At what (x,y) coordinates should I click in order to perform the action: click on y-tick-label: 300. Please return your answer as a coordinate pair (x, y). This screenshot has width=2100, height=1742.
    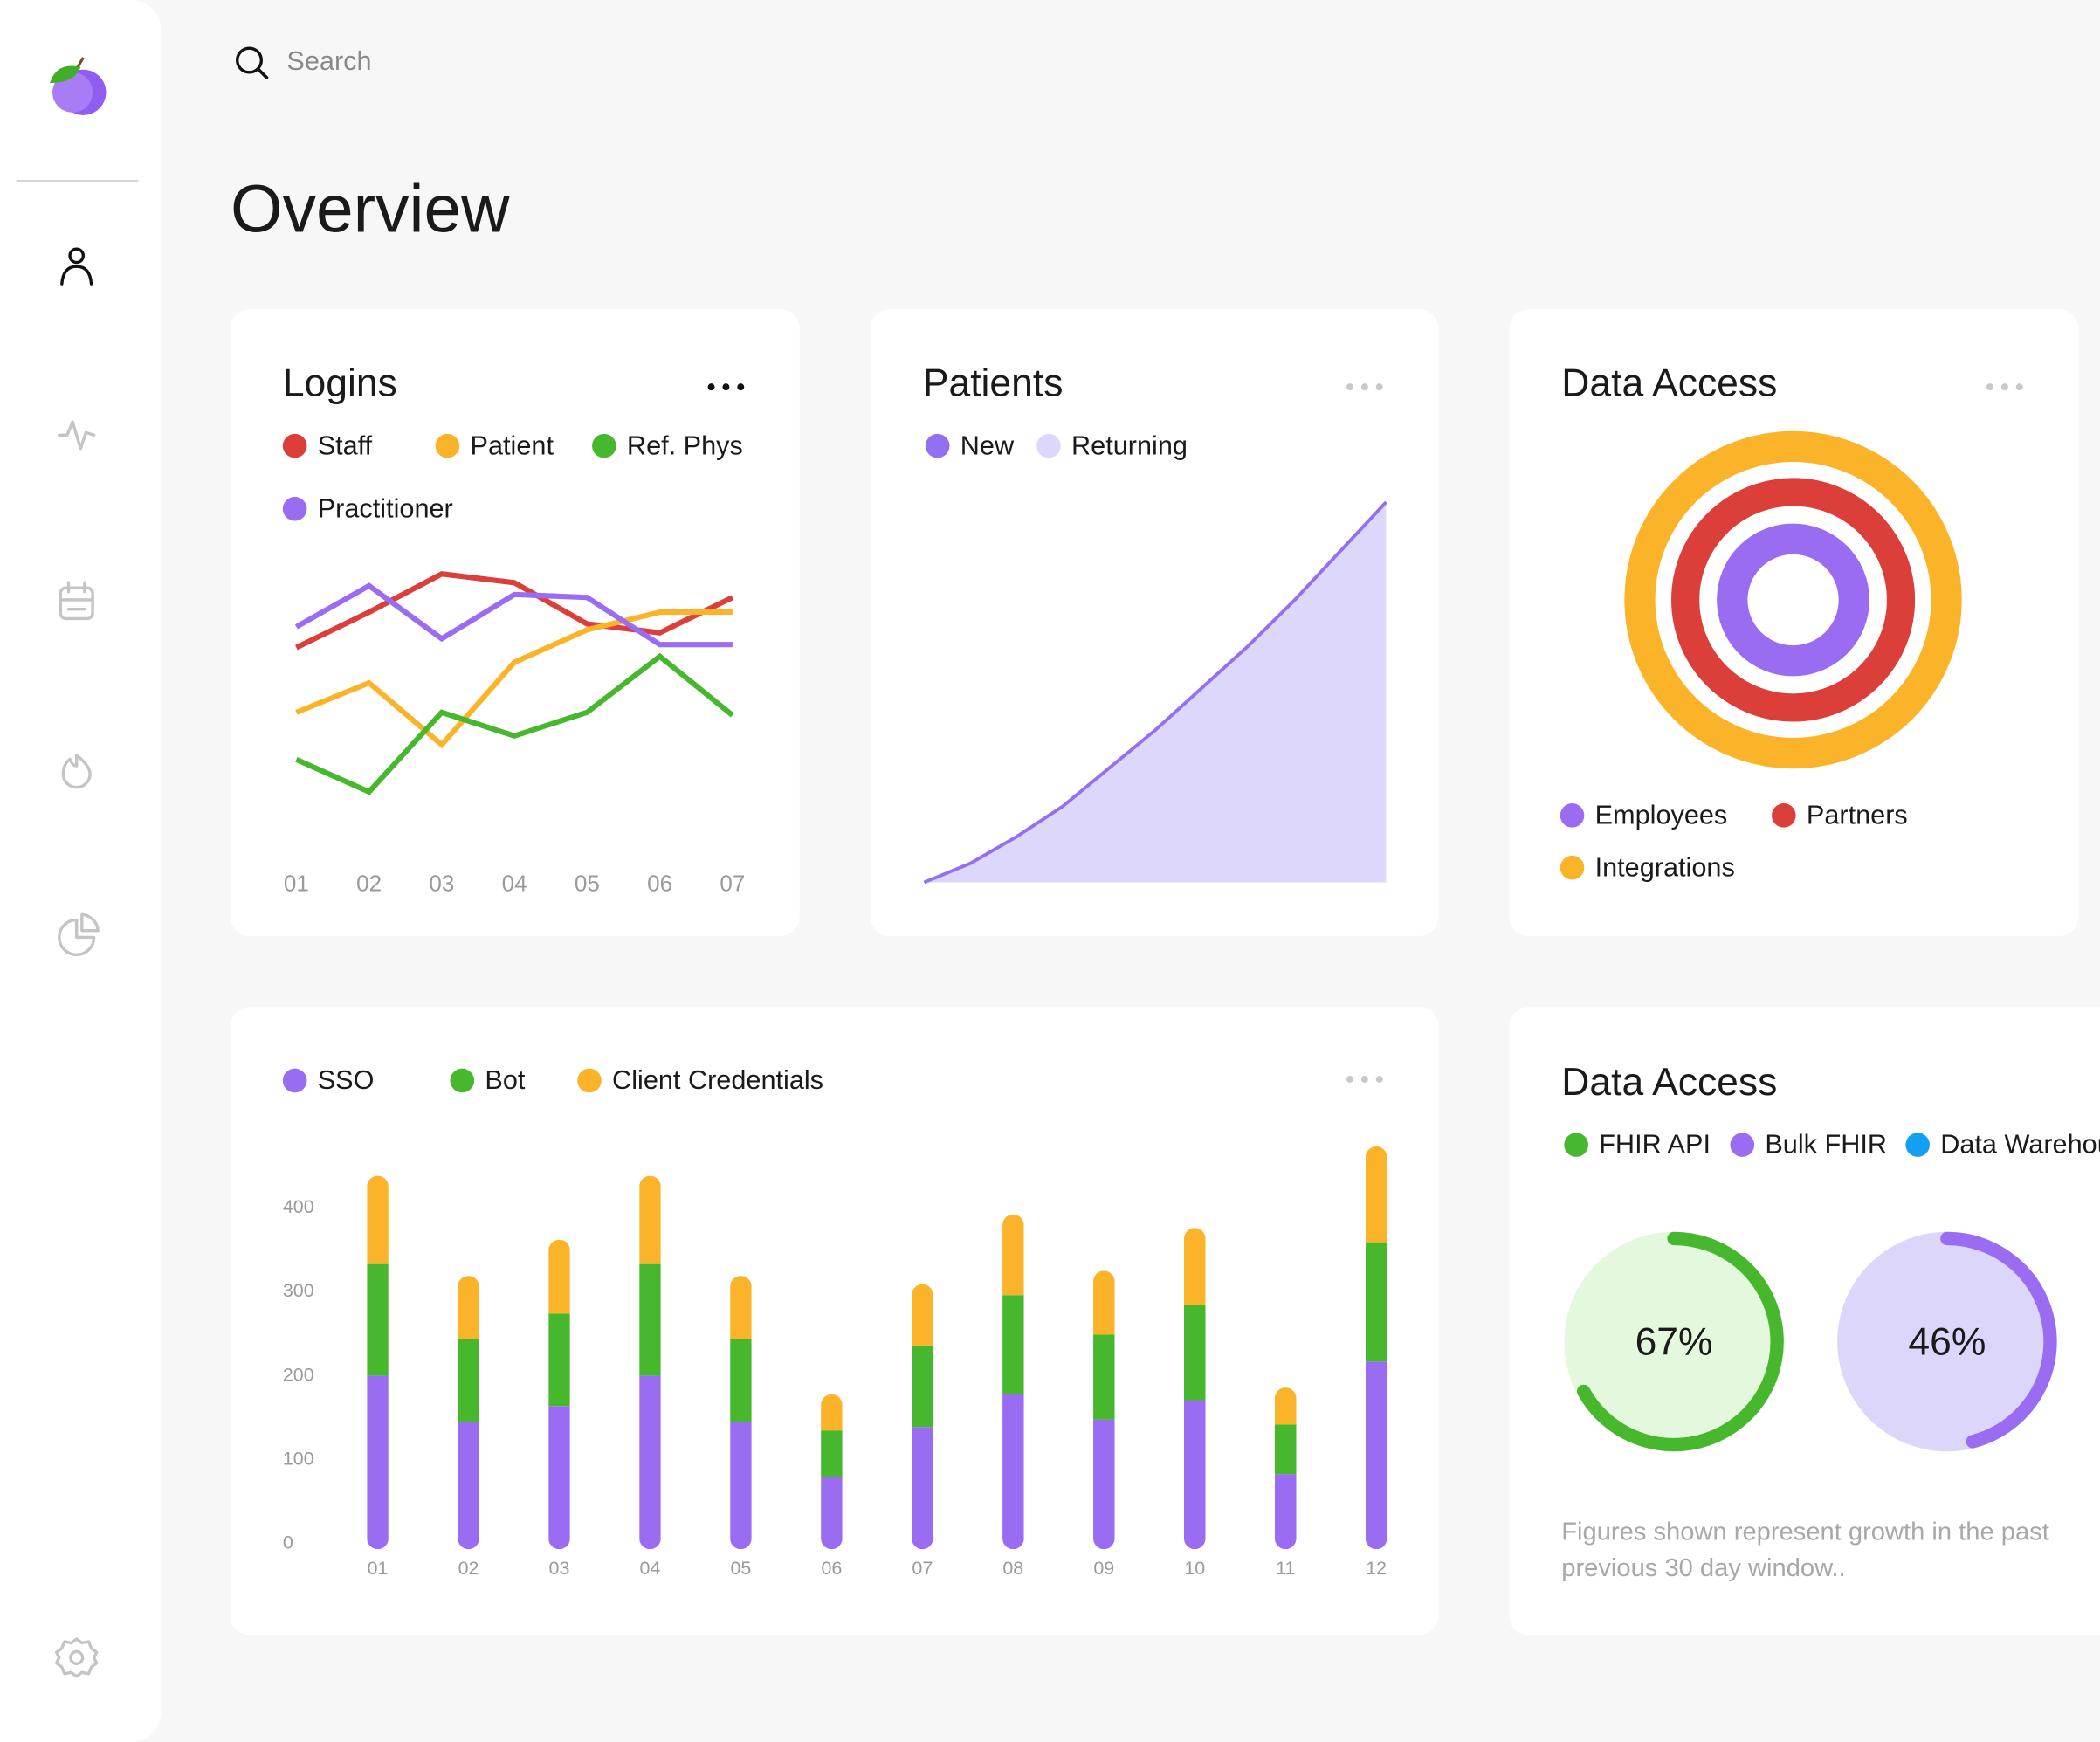
    Looking at the image, I should click on (298, 1290).